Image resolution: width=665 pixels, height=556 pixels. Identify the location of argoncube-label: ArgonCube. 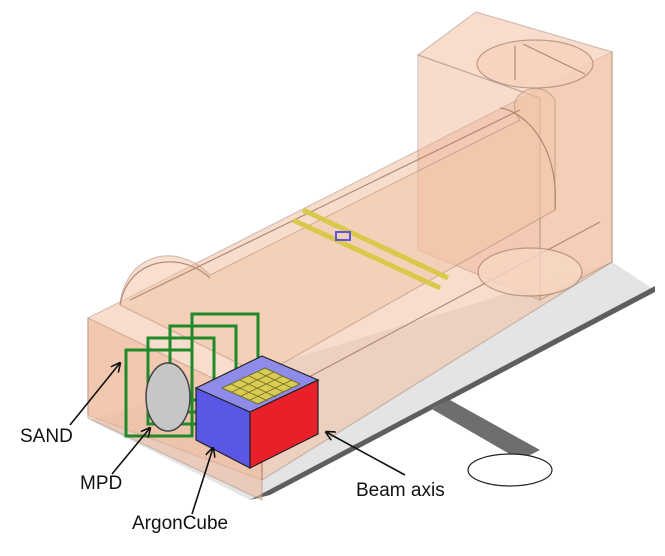
(180, 523).